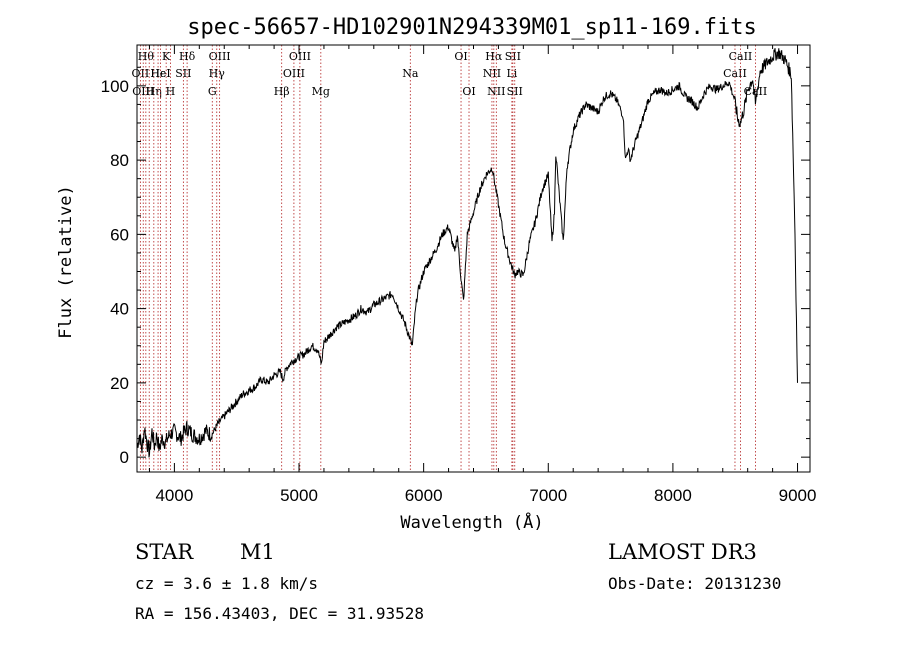 The height and width of the screenshot is (649, 900). Describe the element at coordinates (212, 91) in the screenshot. I see `line-label-11: G` at that location.